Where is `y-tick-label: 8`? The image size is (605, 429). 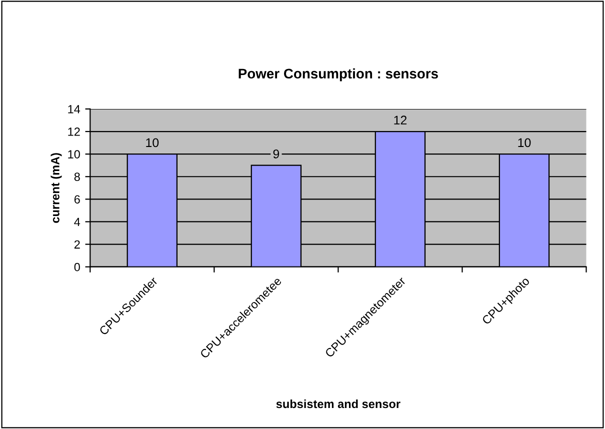
y-tick-label: 8 is located at coordinates (77, 177).